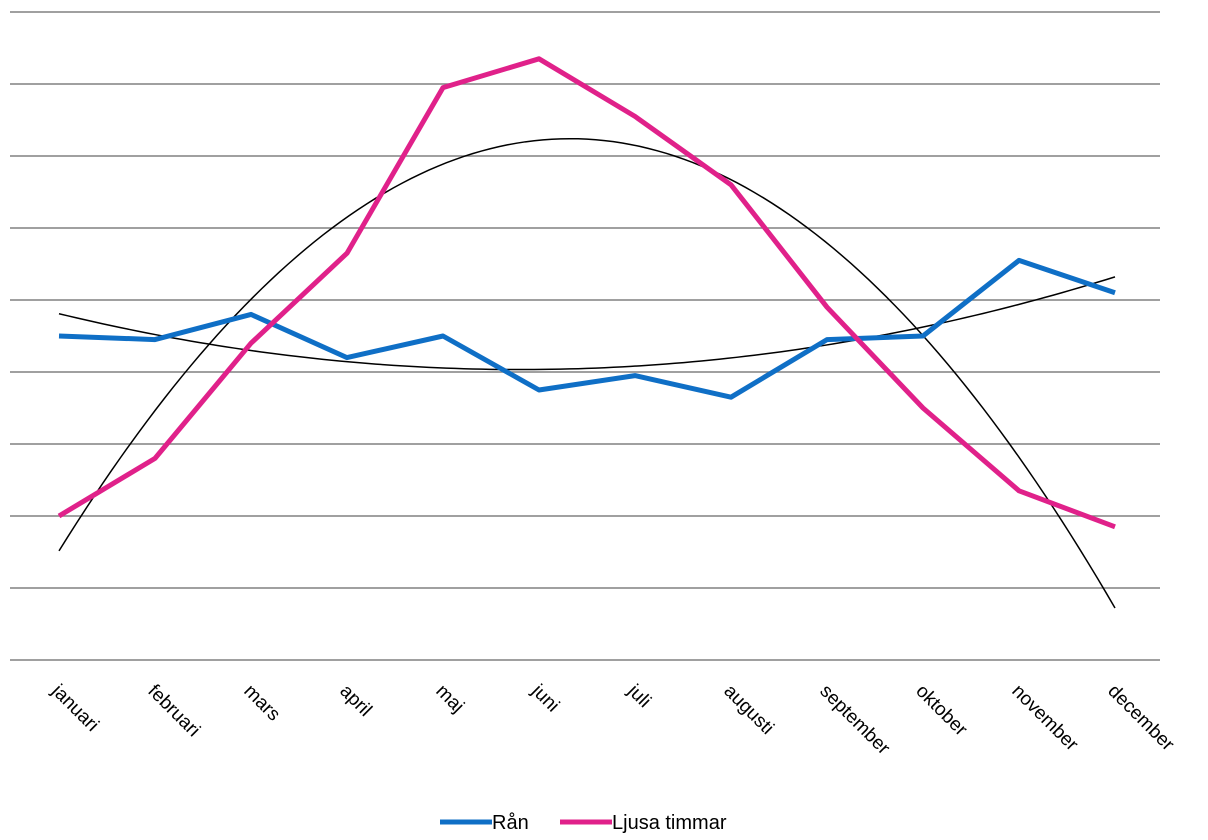  Describe the element at coordinates (669, 823) in the screenshot. I see `legend-entry: Ljusa timmar` at that location.